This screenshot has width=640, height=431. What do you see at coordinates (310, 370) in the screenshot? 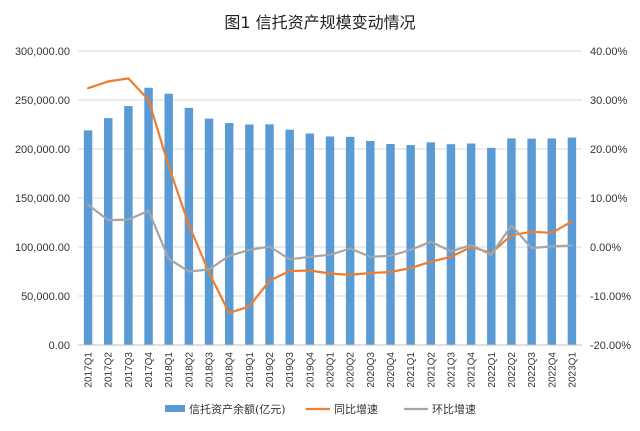
I see `x-tick-label: 2019Q4` at bounding box center [310, 370].